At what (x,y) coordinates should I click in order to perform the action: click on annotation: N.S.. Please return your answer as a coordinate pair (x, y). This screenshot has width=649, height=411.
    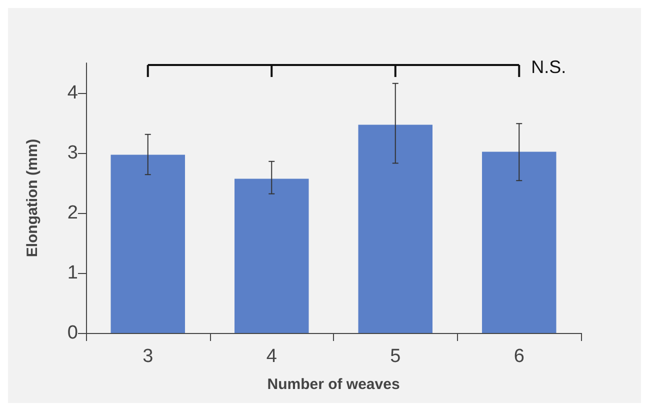
    Looking at the image, I should click on (548, 67).